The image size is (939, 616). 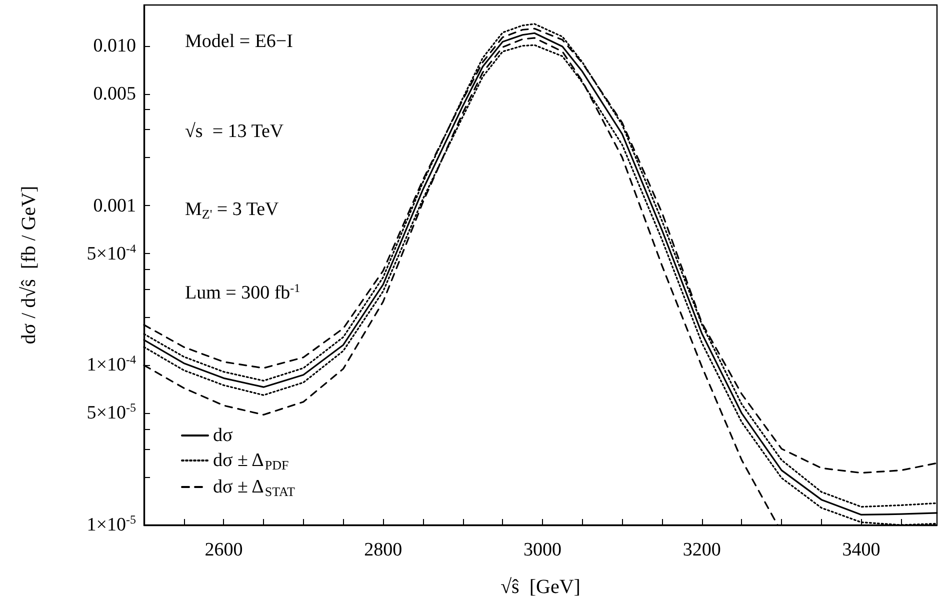 I want to click on x-tick-label: 3400, so click(x=861, y=550).